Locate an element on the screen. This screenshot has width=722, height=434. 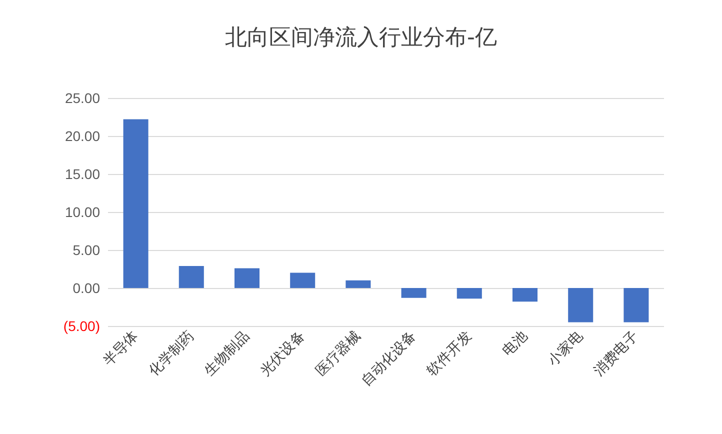
x-tick-label: 光伏设备 is located at coordinates (282, 354).